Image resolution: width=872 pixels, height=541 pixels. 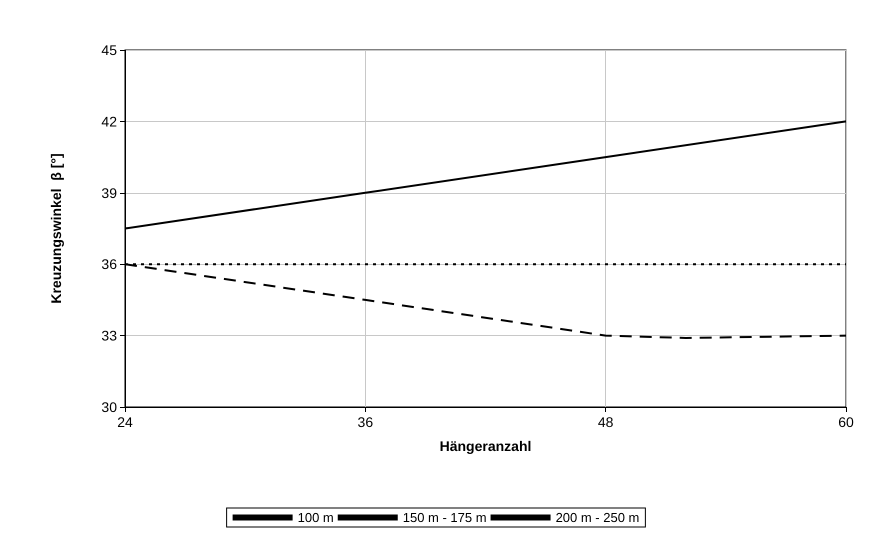 What do you see at coordinates (109, 50) in the screenshot?
I see `y-tick-label: 45` at bounding box center [109, 50].